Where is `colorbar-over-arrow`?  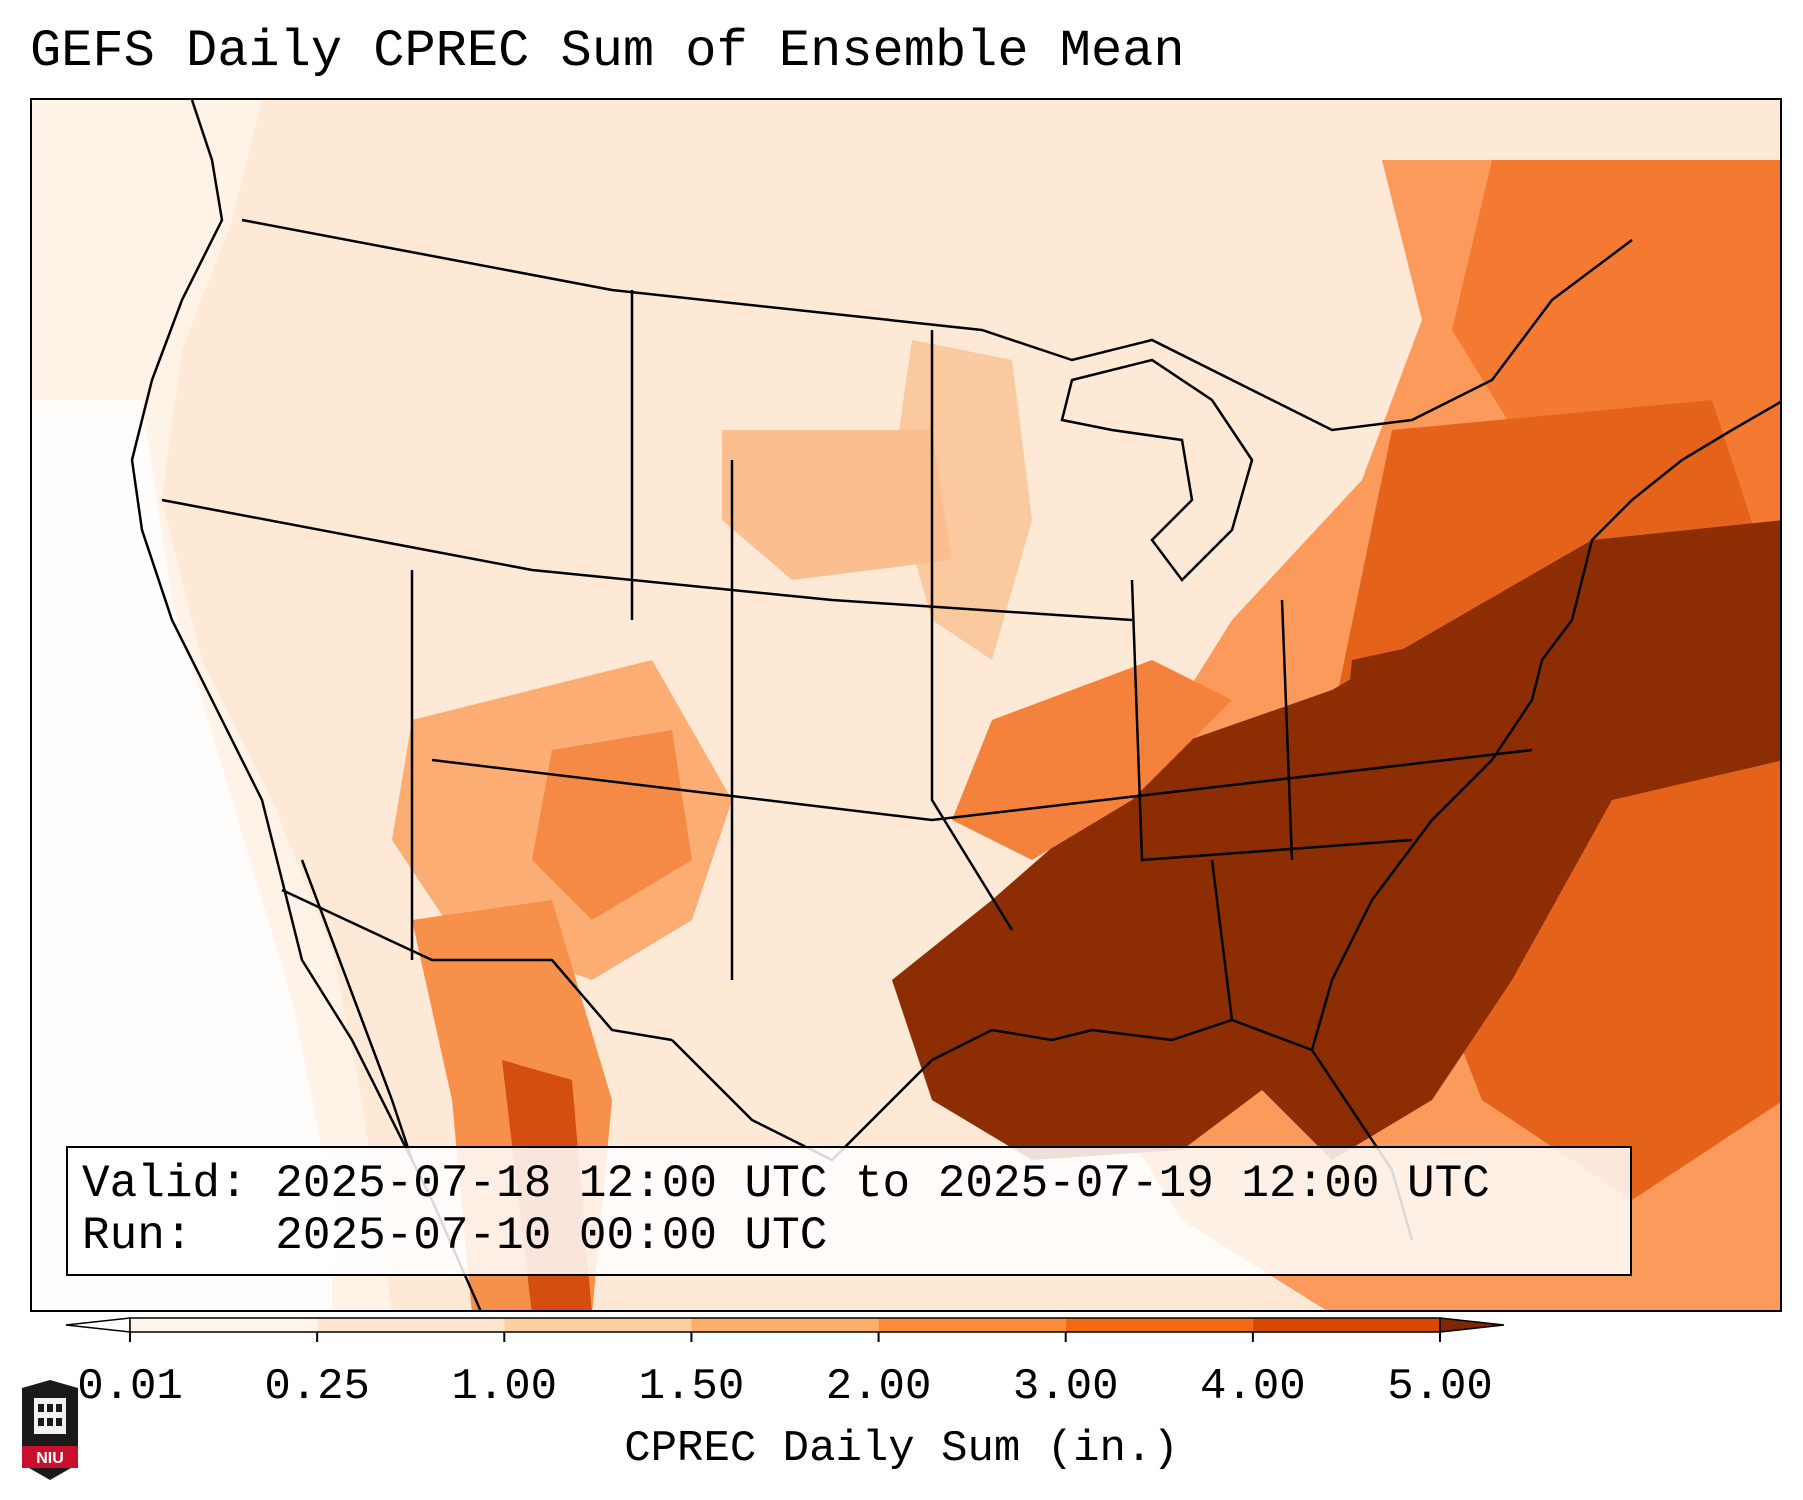 colorbar-over-arrow is located at coordinates (1472, 1325).